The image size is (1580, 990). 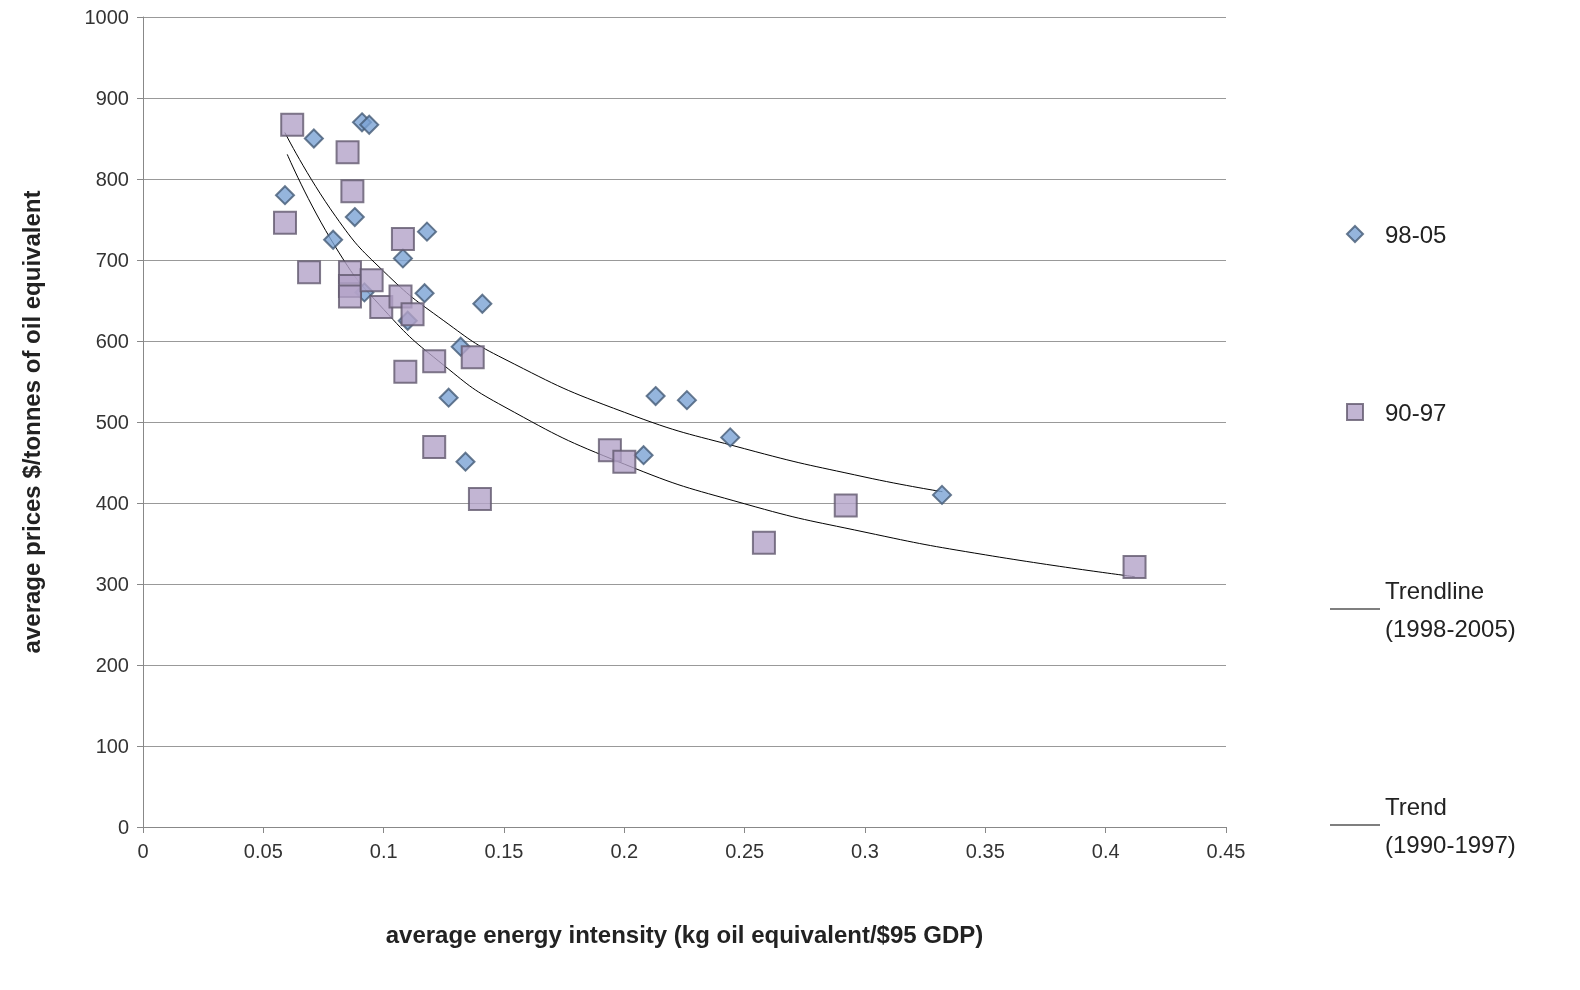 What do you see at coordinates (985, 851) in the screenshot?
I see `x-tick-label: 0.35` at bounding box center [985, 851].